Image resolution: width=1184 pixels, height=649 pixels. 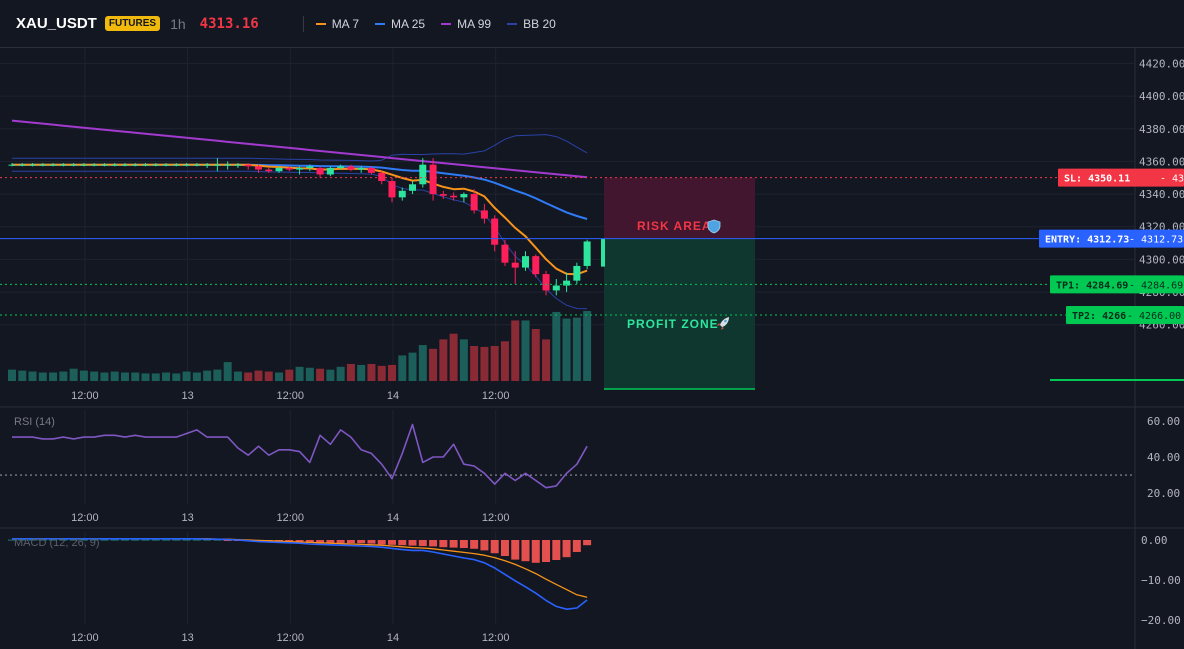 What do you see at coordinates (300, 148) in the screenshot?
I see `bb-upper` at bounding box center [300, 148].